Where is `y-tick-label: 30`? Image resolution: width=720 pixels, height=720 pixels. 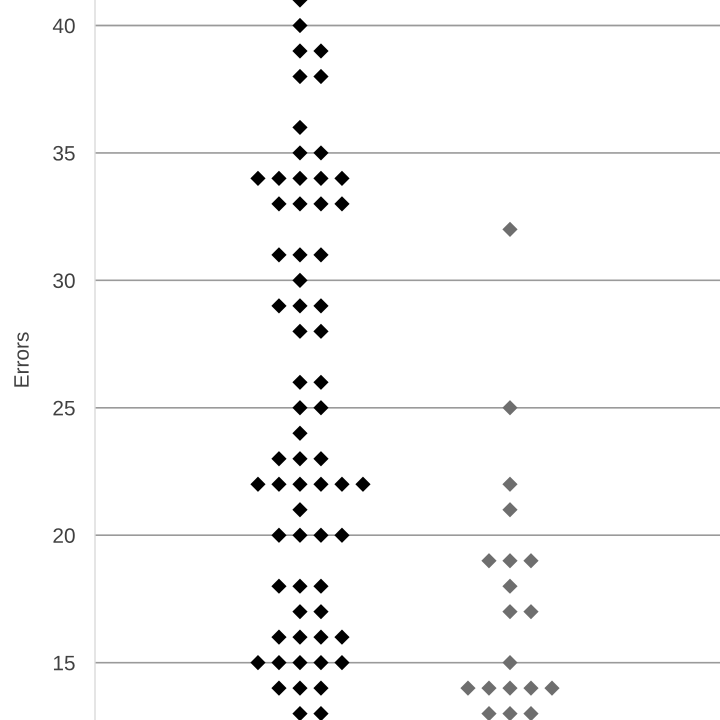 y-tick-label: 30 is located at coordinates (64, 280).